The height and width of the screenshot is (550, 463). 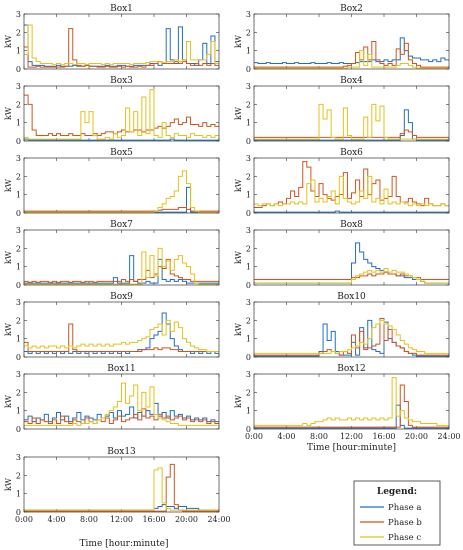 I want to click on y-axis-label-box11: kW, so click(x=8, y=401).